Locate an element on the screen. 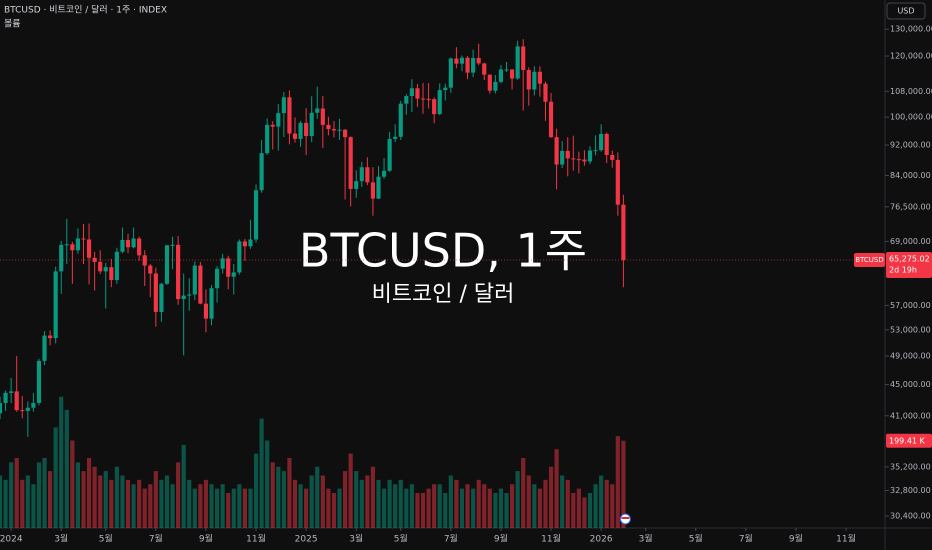  y-tick-label: 92,000.00 is located at coordinates (910, 145).